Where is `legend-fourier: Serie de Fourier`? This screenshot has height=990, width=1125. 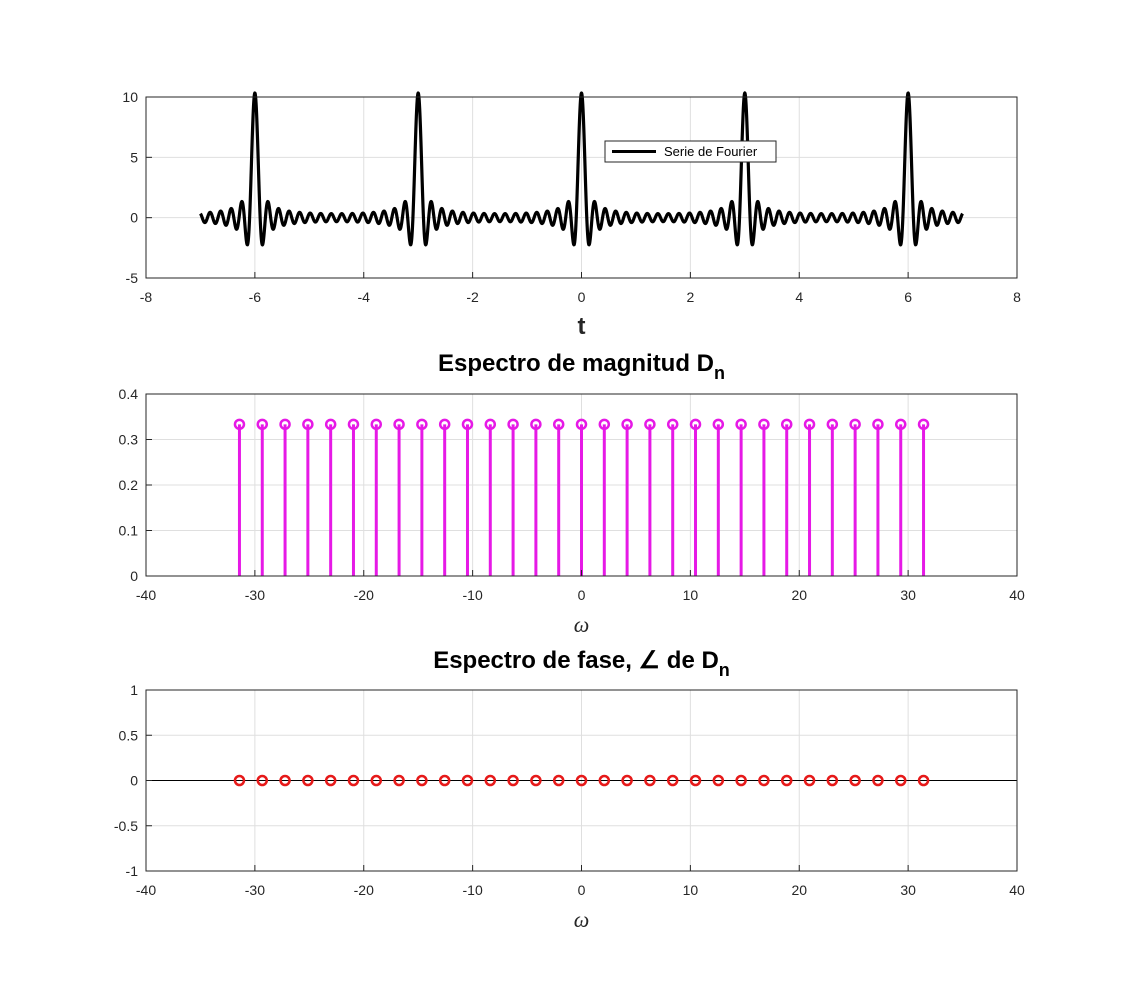
legend-fourier: Serie de Fourier is located at coordinates (690, 151).